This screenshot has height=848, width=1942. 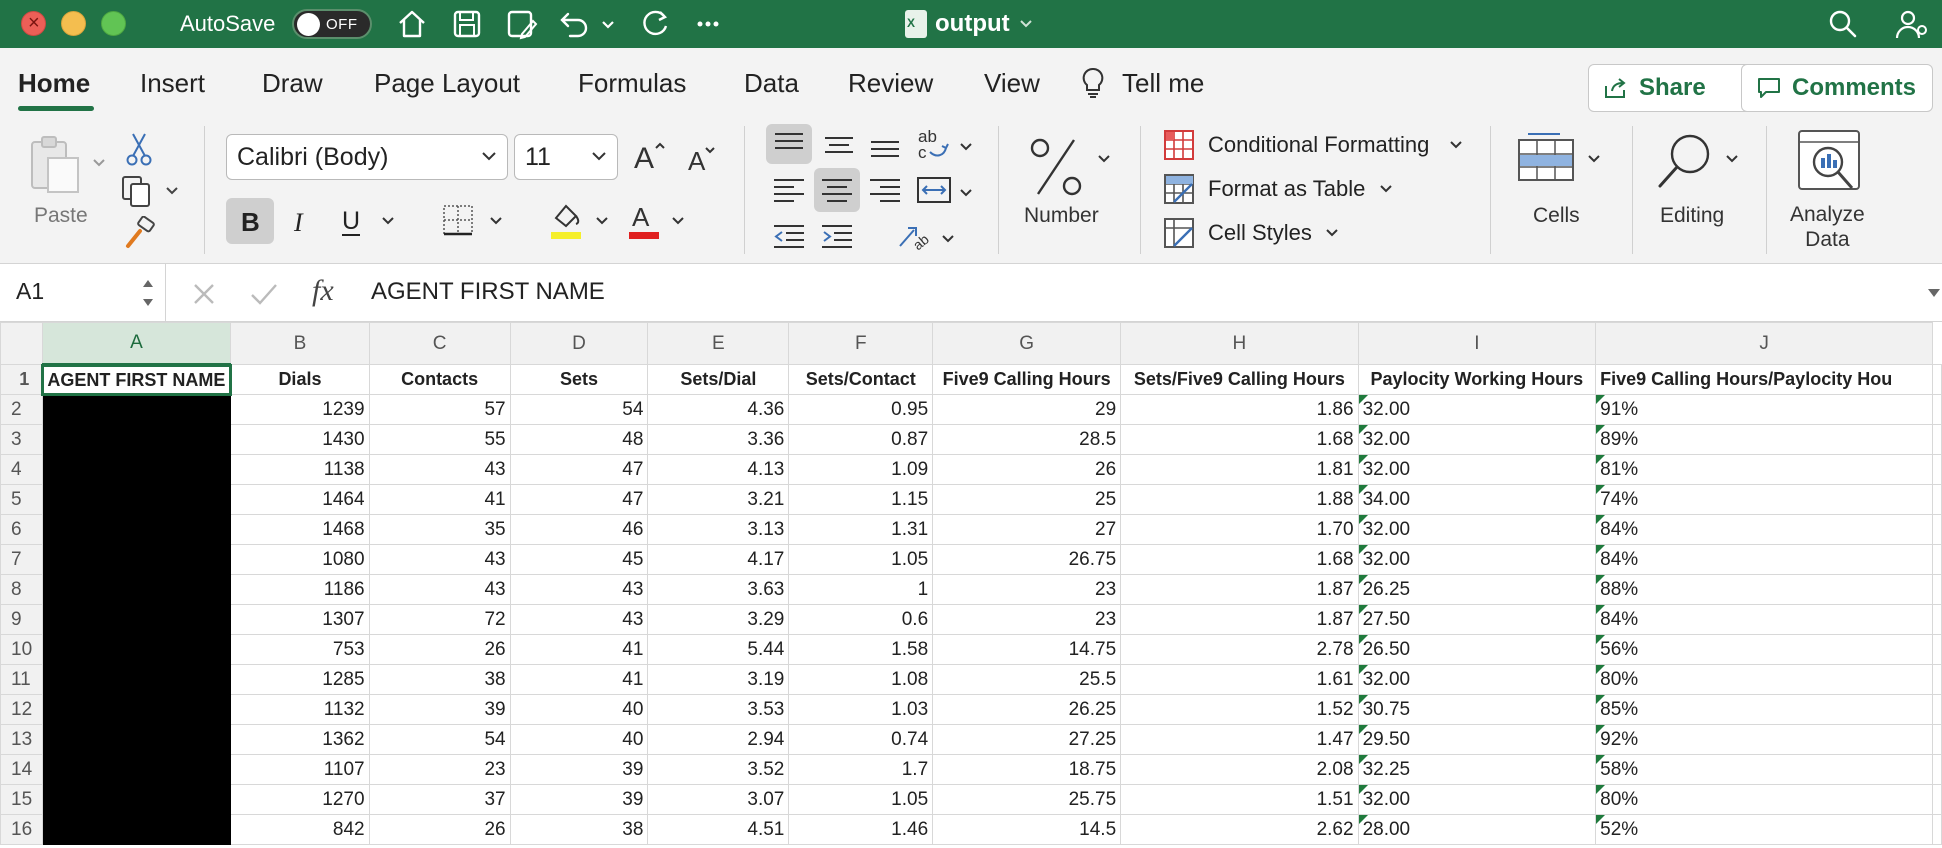 I want to click on table-cell: 26, so click(x=439, y=829).